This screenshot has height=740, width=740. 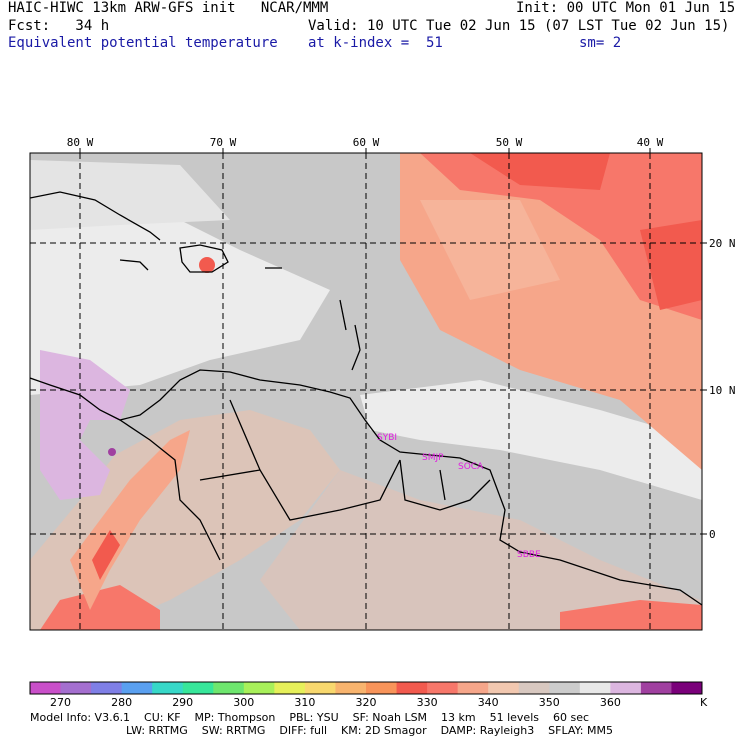 I want to click on lon-label-60w: 60 W, so click(x=366, y=142).